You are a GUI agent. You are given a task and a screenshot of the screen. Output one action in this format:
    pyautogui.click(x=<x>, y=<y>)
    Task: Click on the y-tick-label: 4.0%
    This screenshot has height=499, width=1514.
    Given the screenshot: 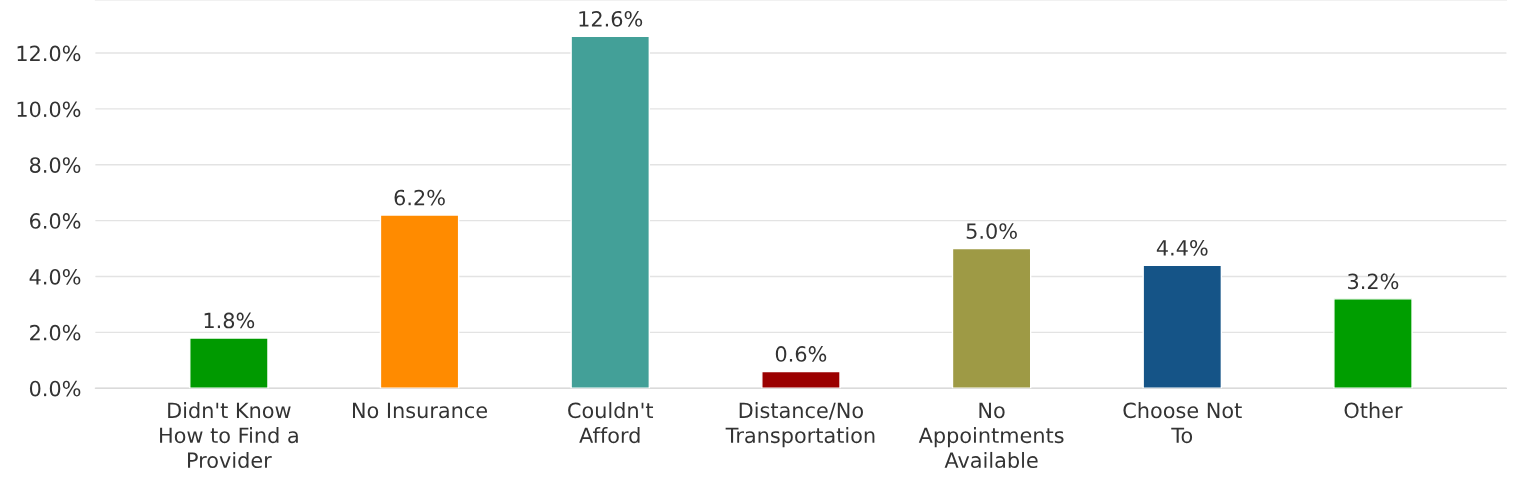 What is the action you would take?
    pyautogui.click(x=55, y=276)
    